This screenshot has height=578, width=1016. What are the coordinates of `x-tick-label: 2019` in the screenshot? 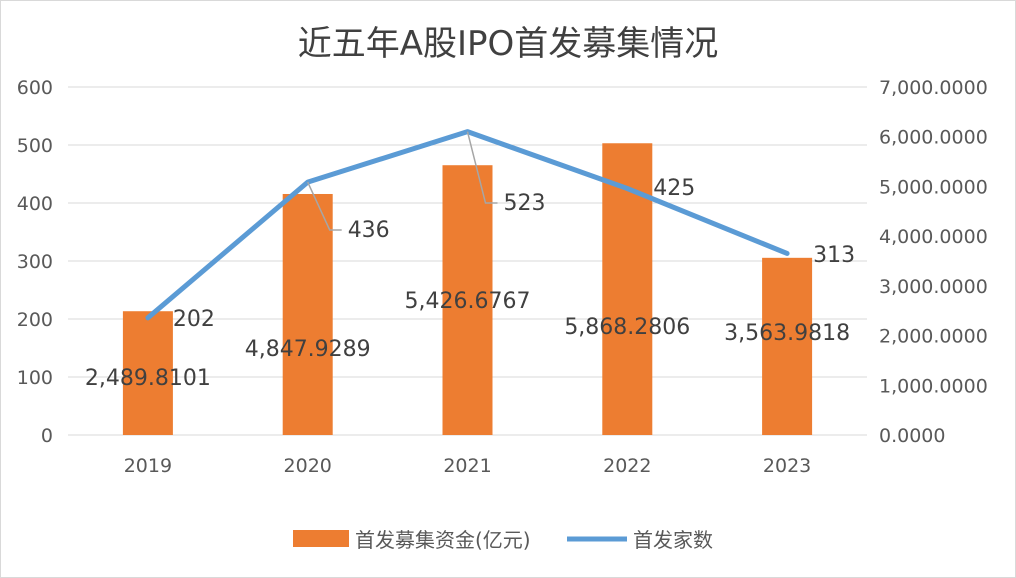 It's located at (148, 466).